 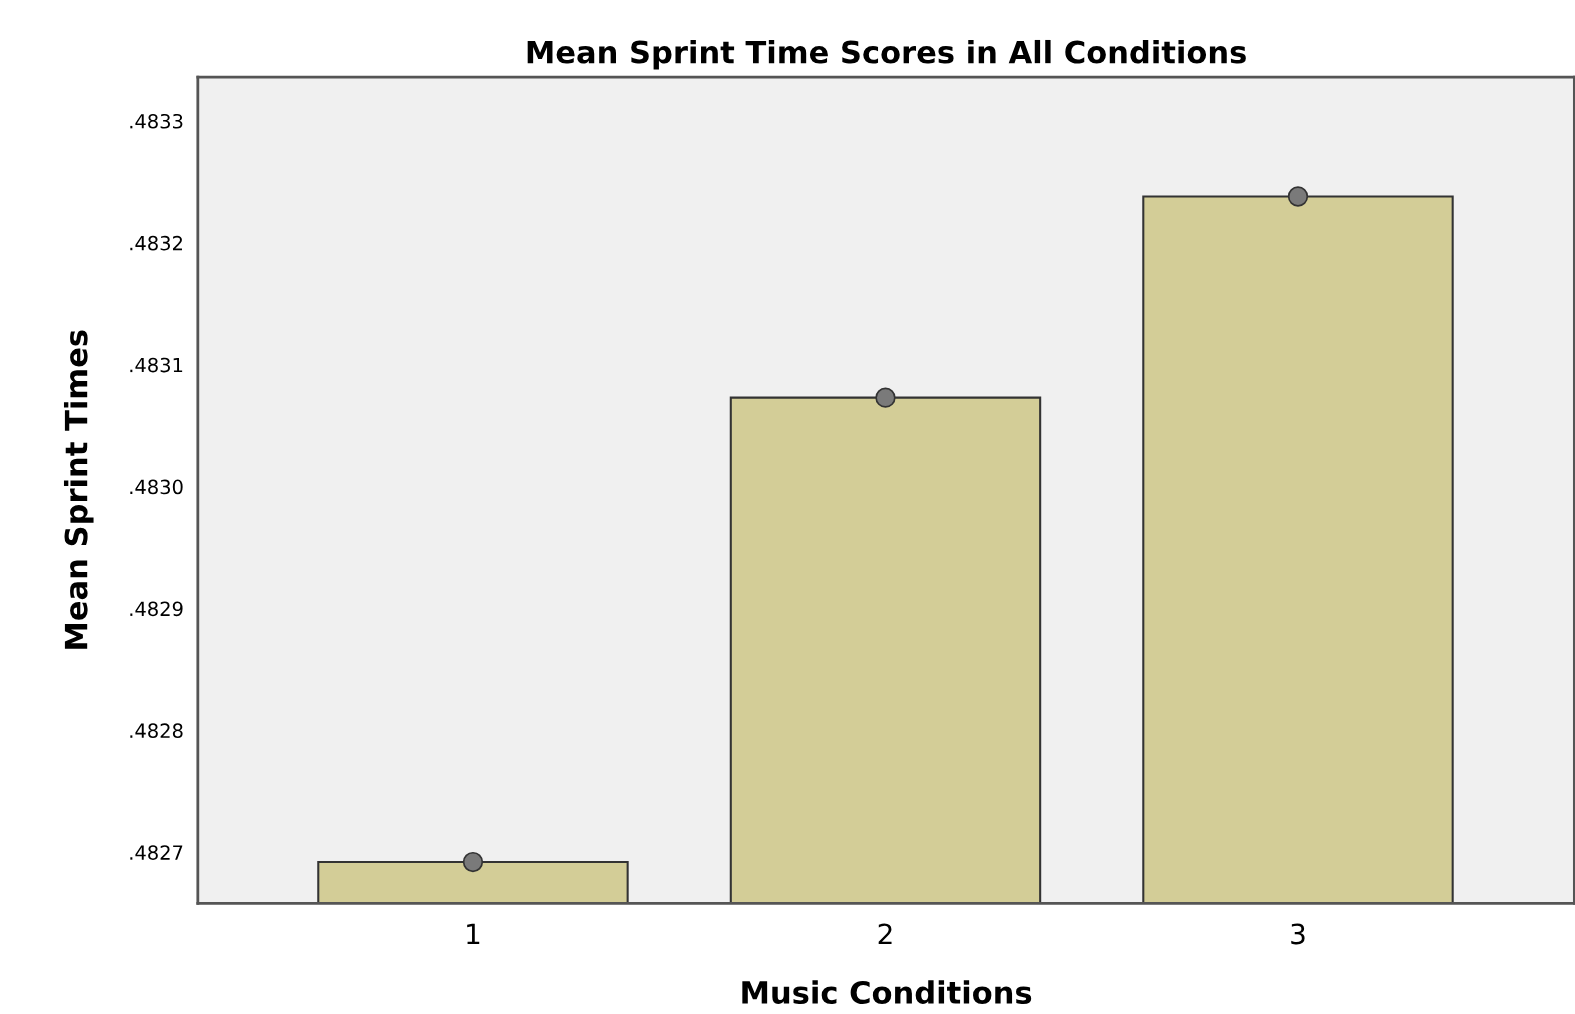 I want to click on x-axis-title: Music Conditions, so click(x=887, y=992).